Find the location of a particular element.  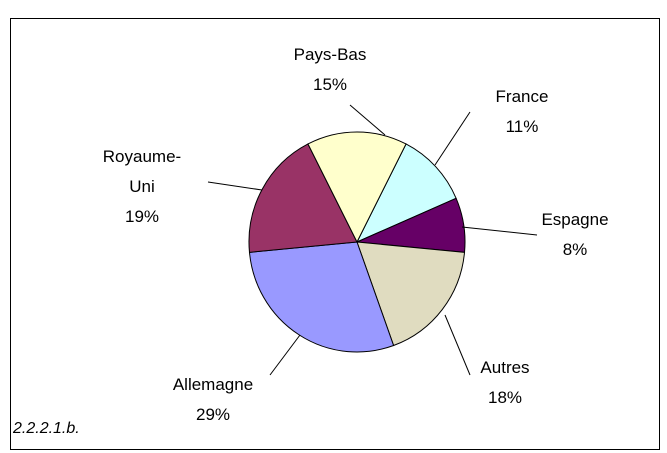

value-label: 29% is located at coordinates (213, 414).